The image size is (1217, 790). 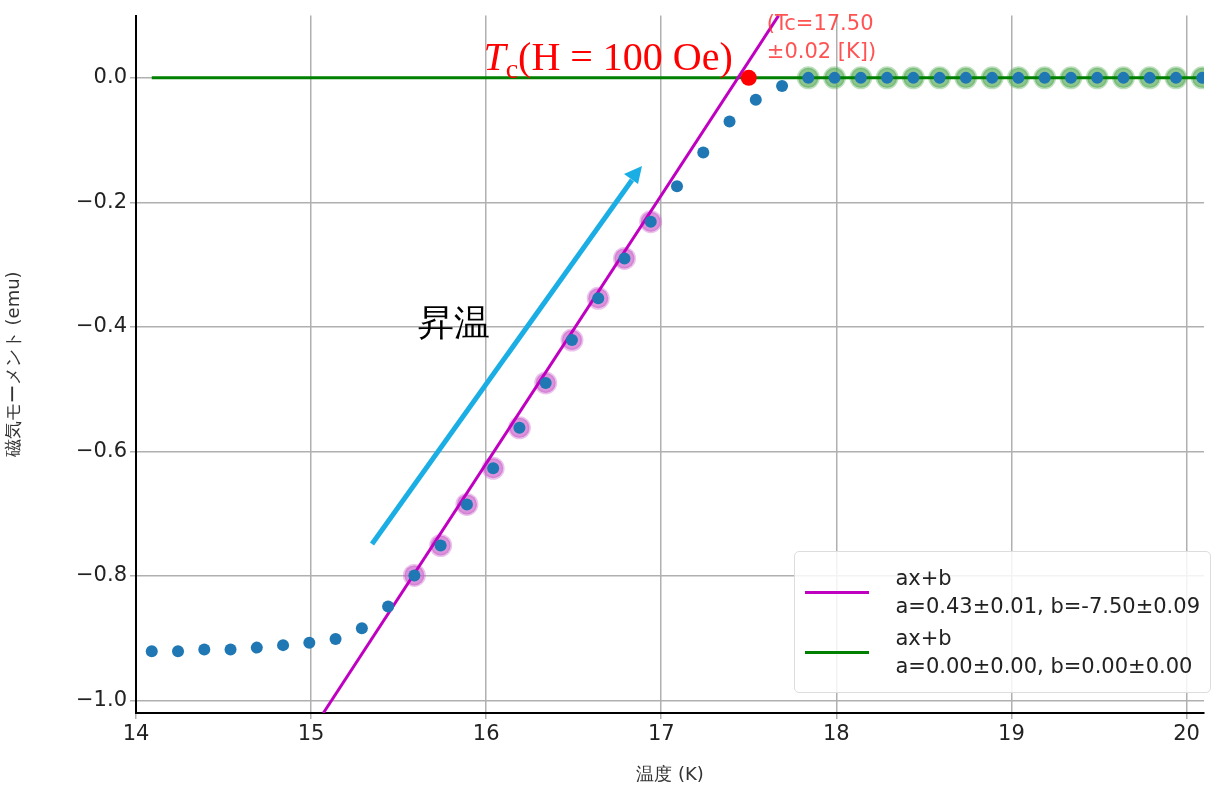 What do you see at coordinates (101, 200) in the screenshot?
I see `y-tick-label: −0.2` at bounding box center [101, 200].